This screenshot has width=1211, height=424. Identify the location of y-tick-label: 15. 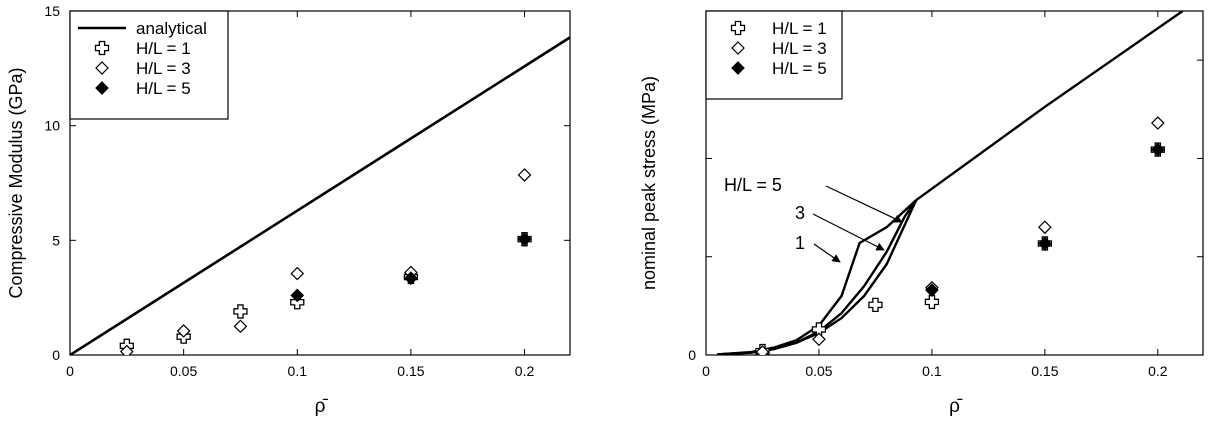
(52, 11).